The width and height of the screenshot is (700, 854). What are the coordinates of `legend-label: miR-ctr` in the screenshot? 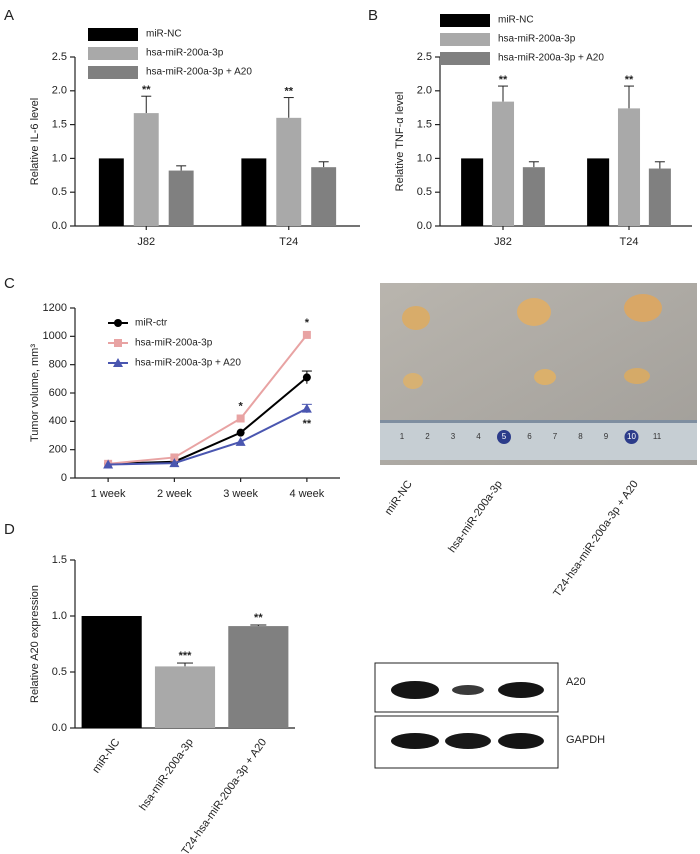 It's located at (151, 323).